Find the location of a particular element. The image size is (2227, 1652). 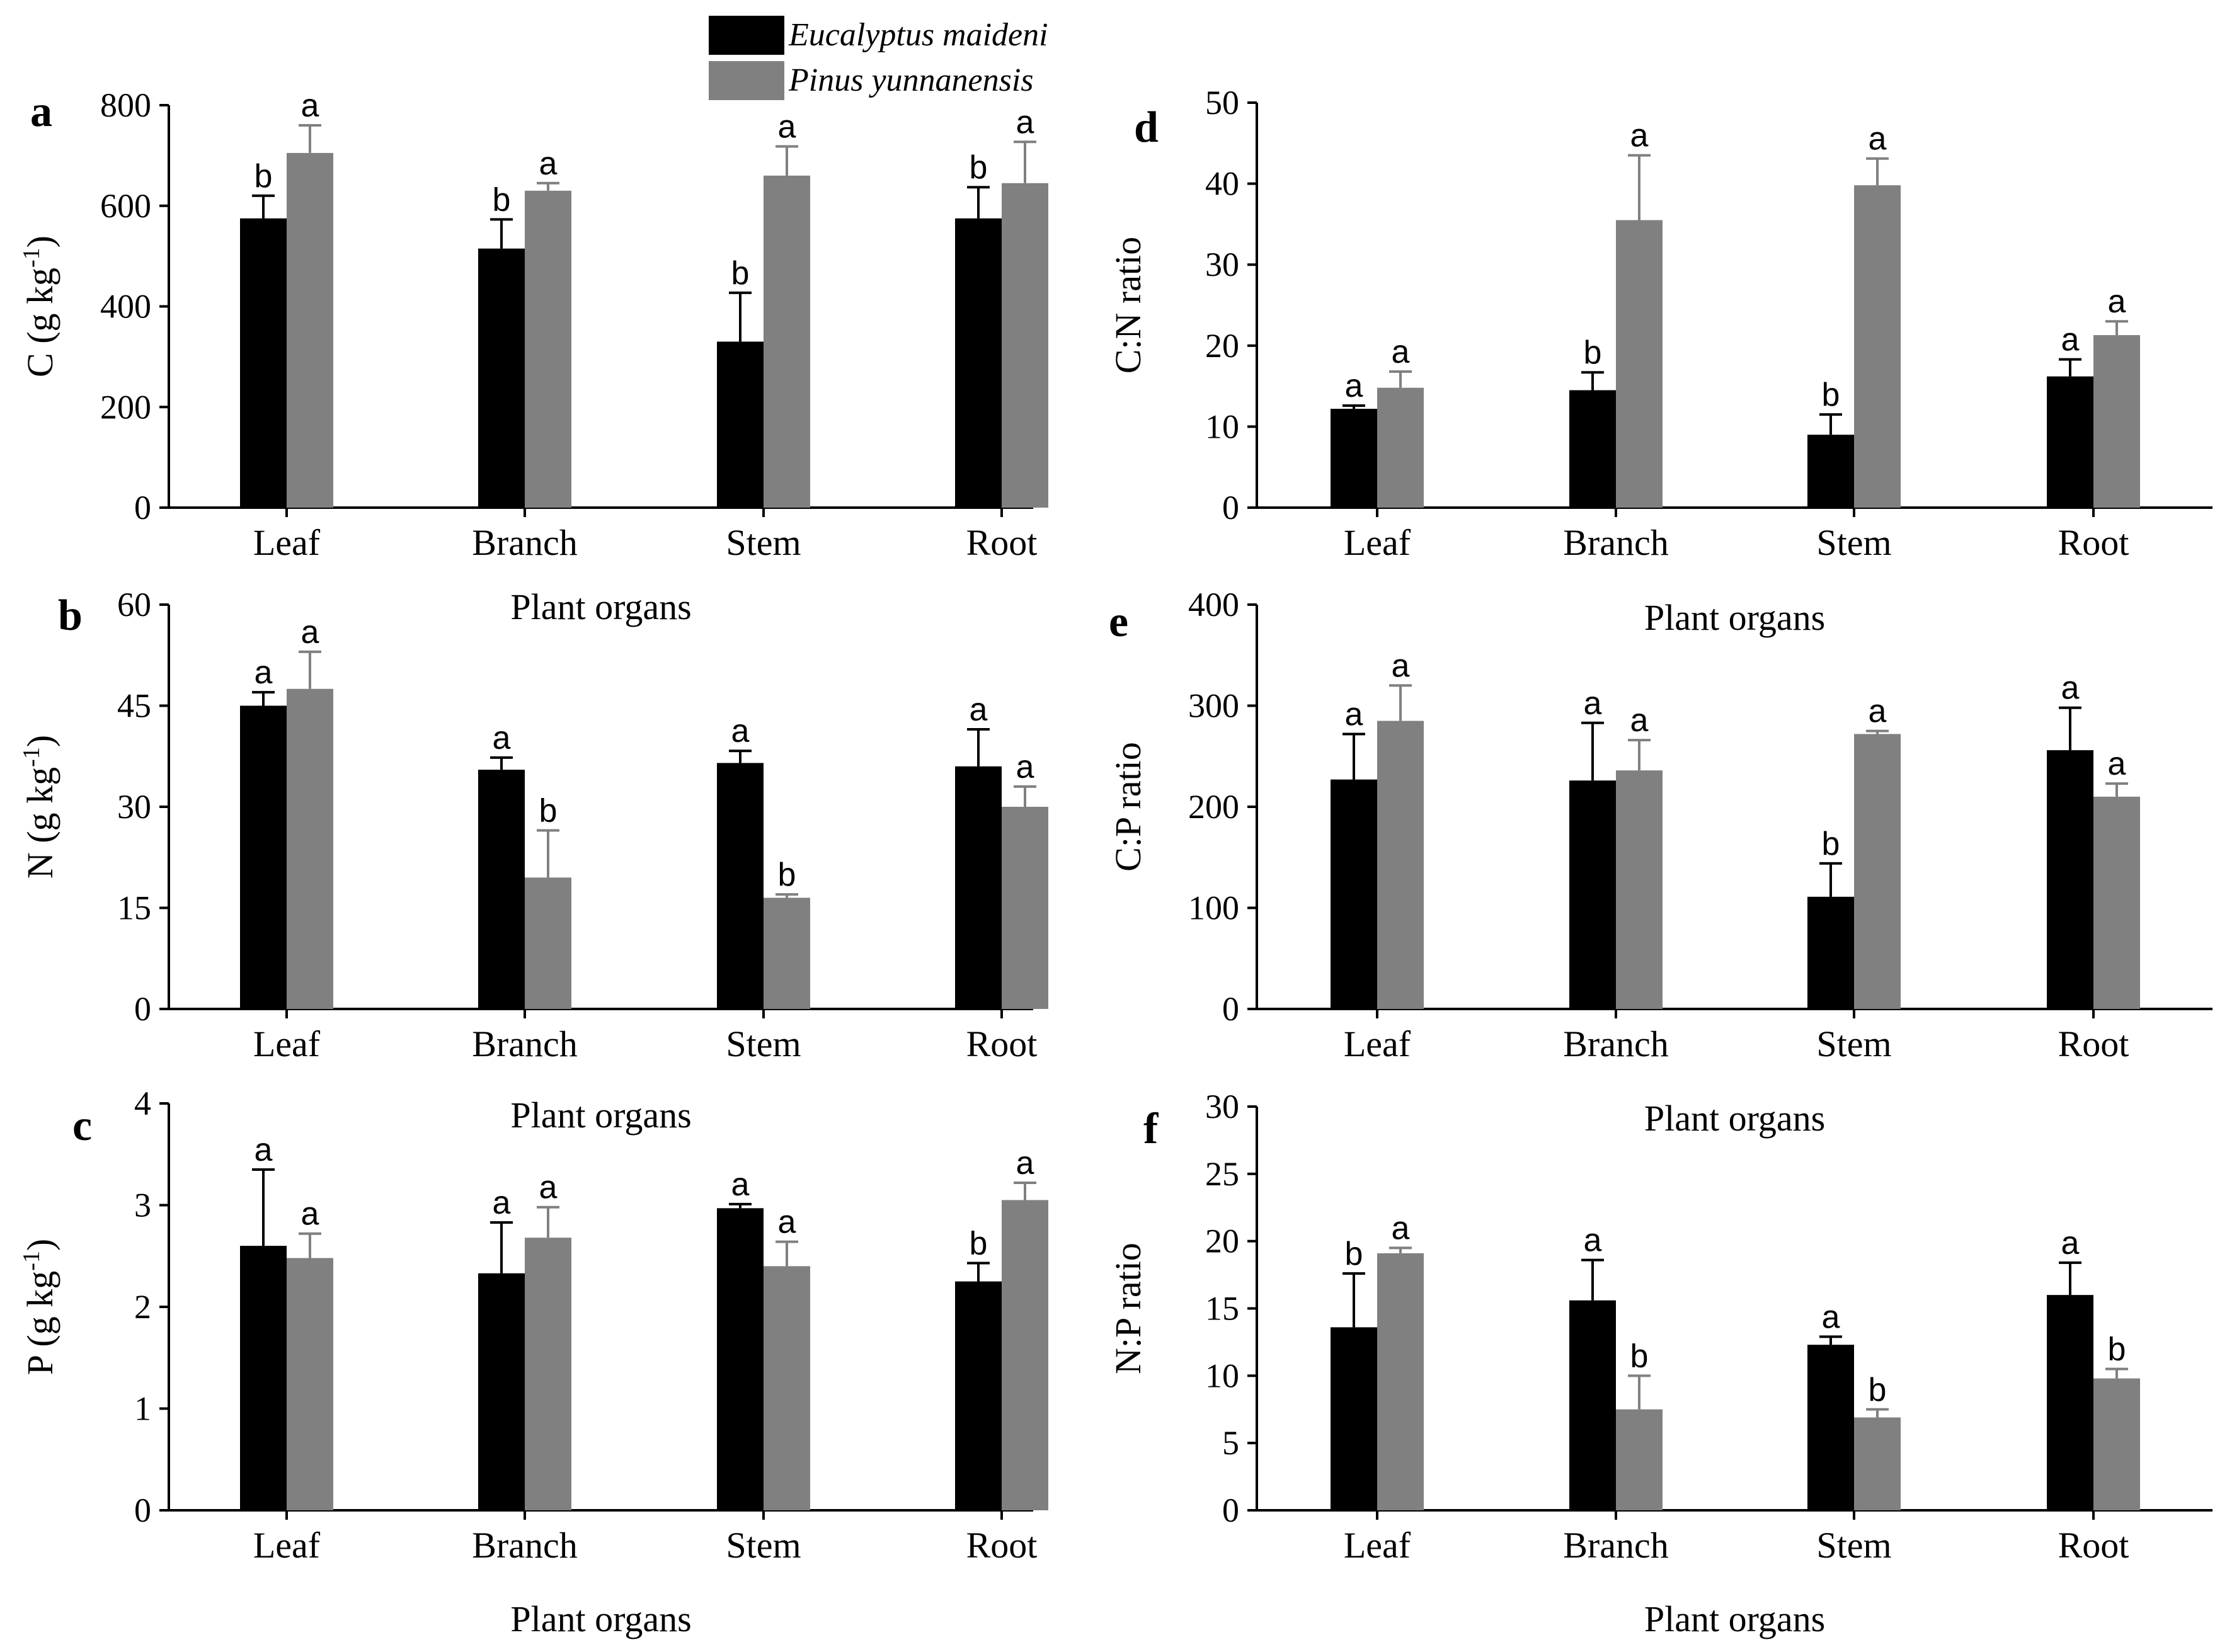

y-tick-label: 5 is located at coordinates (1230, 1443).